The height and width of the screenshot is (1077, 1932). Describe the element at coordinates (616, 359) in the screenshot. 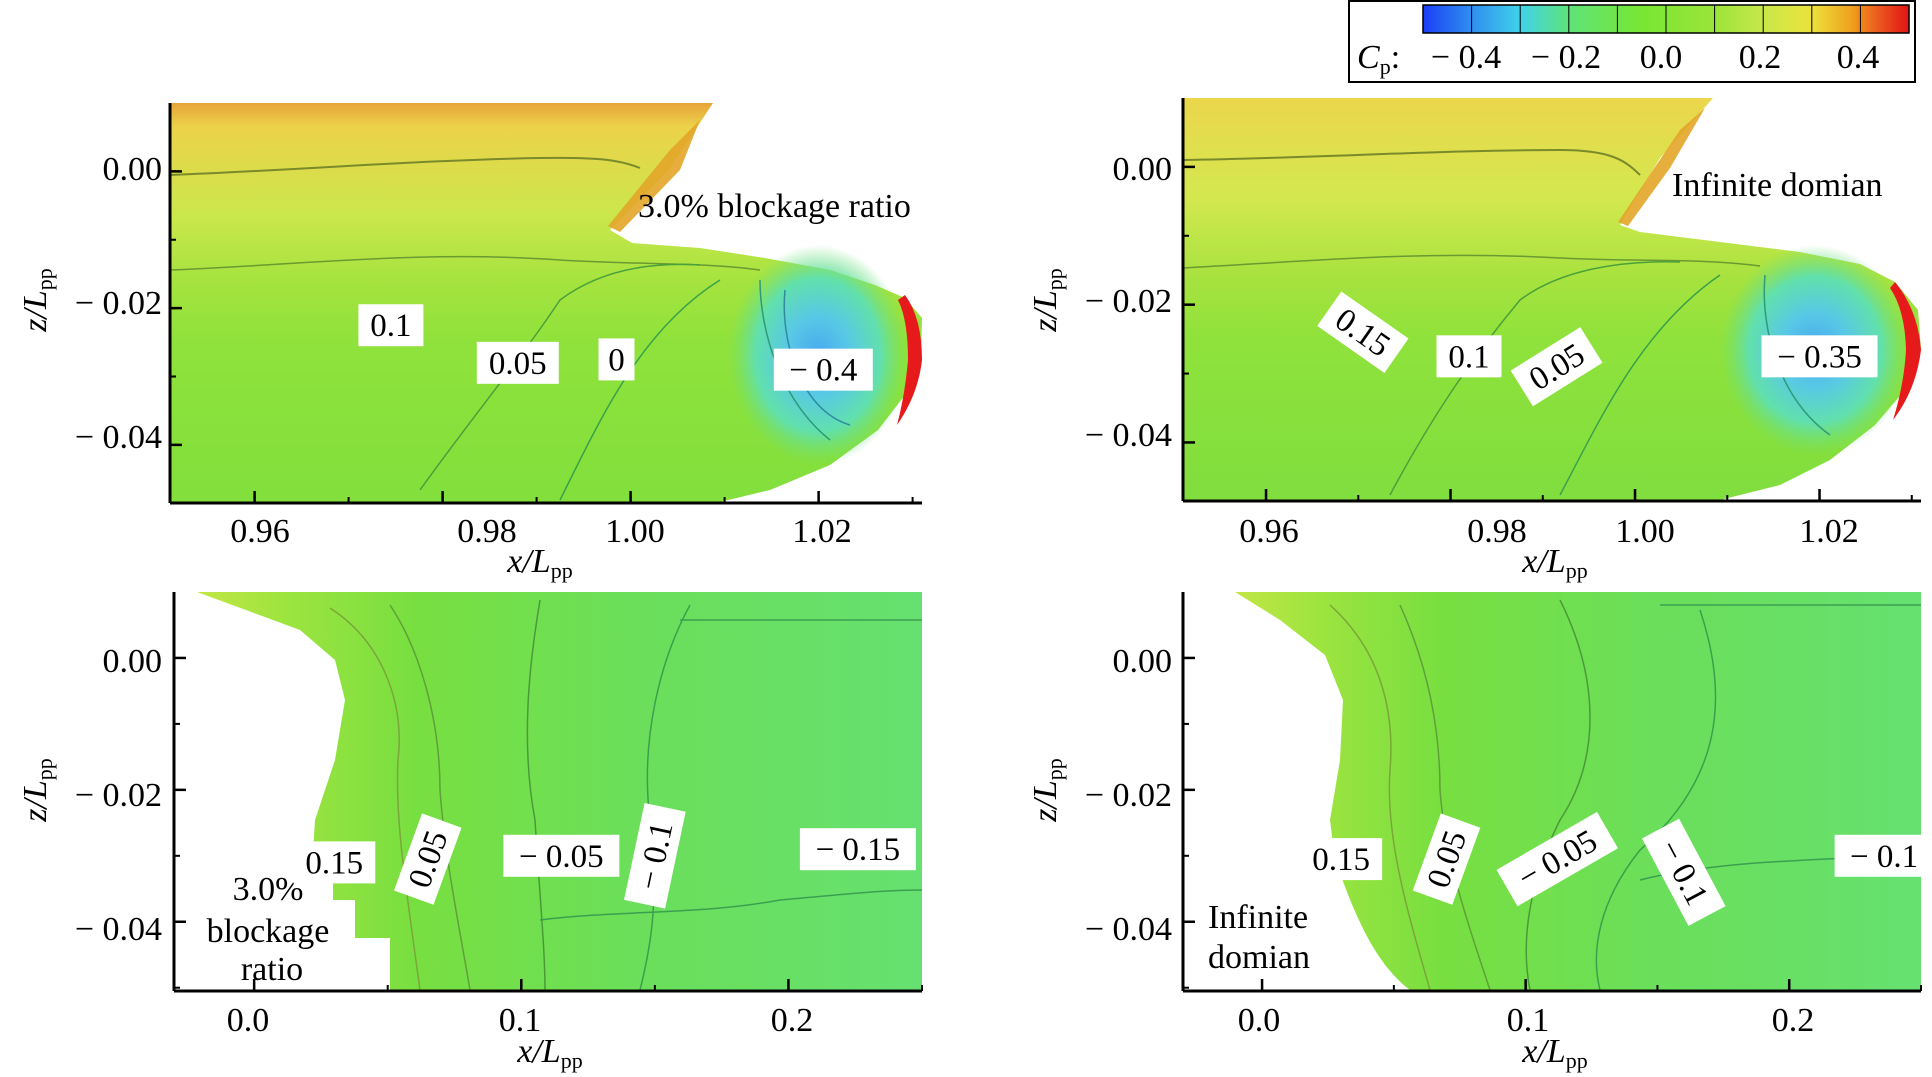

I see `contour-label: 0` at that location.